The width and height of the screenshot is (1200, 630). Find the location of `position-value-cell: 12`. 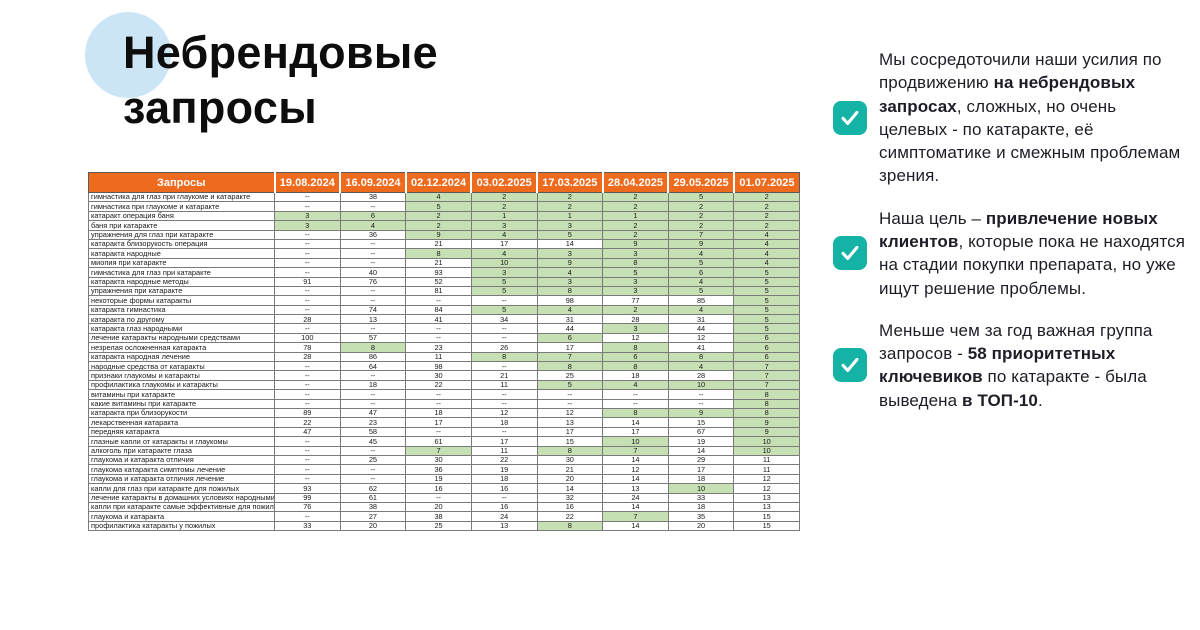

position-value-cell: 12 is located at coordinates (701, 338).